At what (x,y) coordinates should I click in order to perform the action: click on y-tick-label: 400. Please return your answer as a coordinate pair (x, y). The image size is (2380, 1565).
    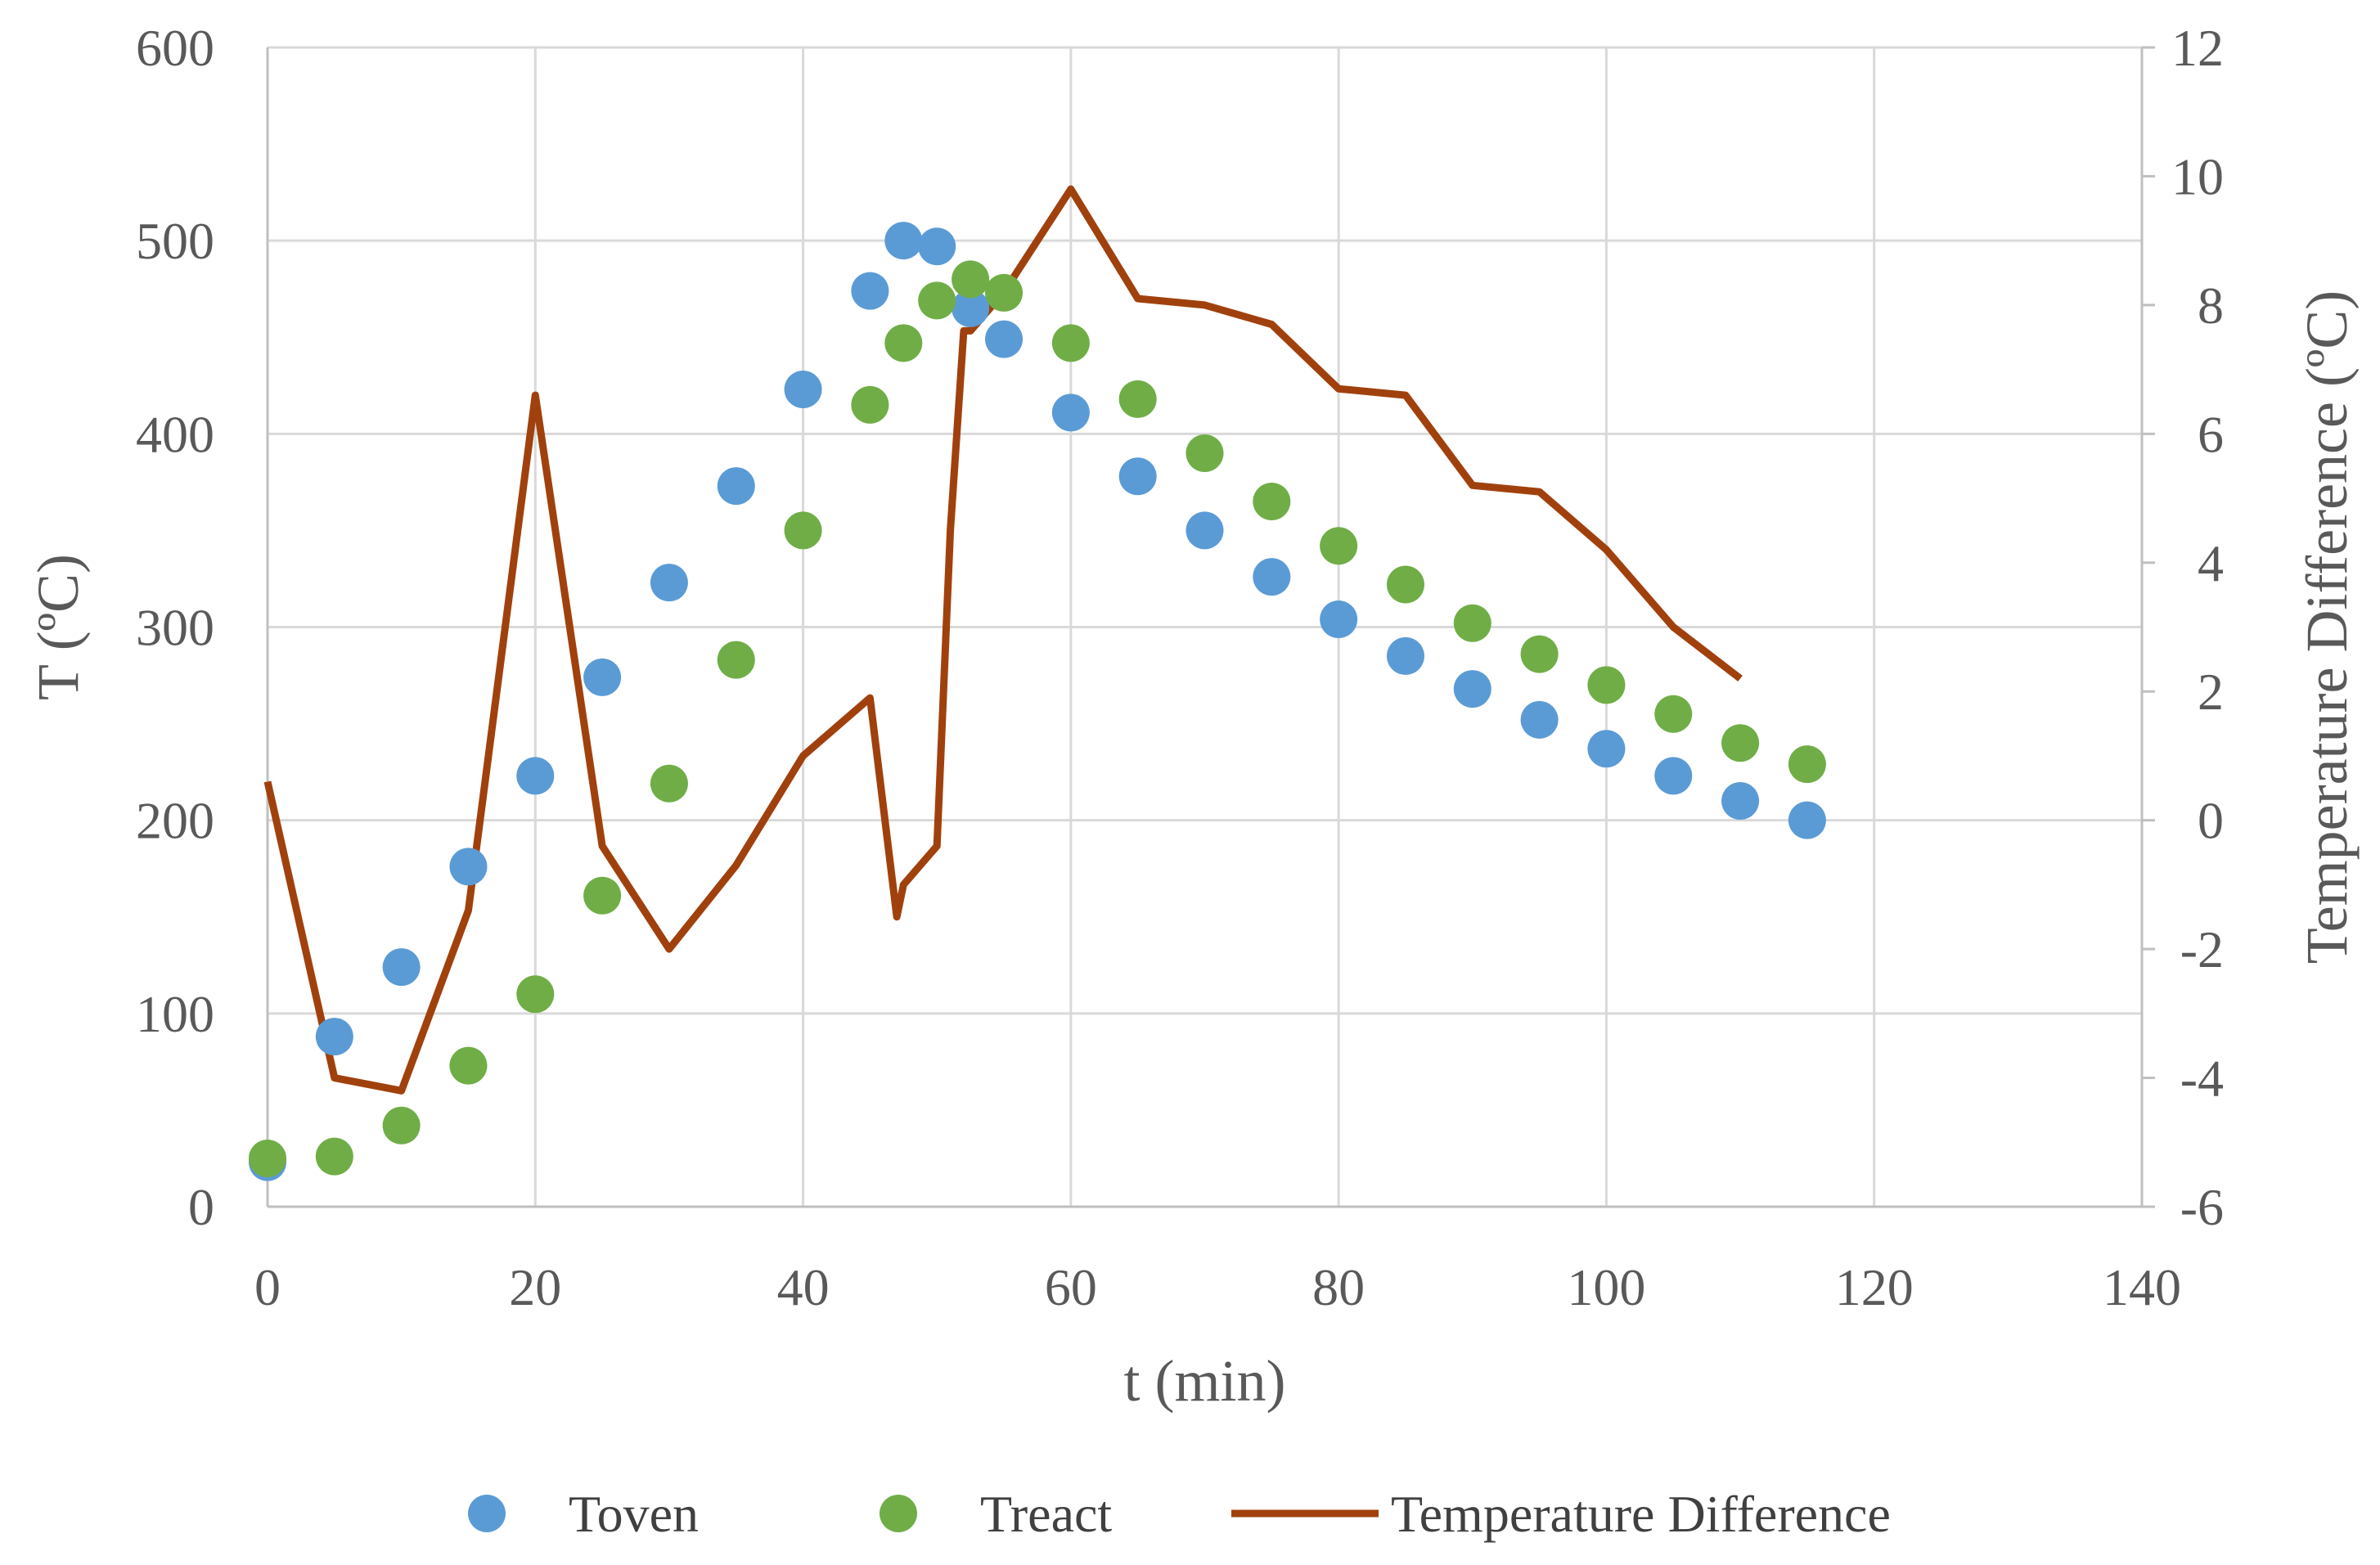
    Looking at the image, I should click on (175, 434).